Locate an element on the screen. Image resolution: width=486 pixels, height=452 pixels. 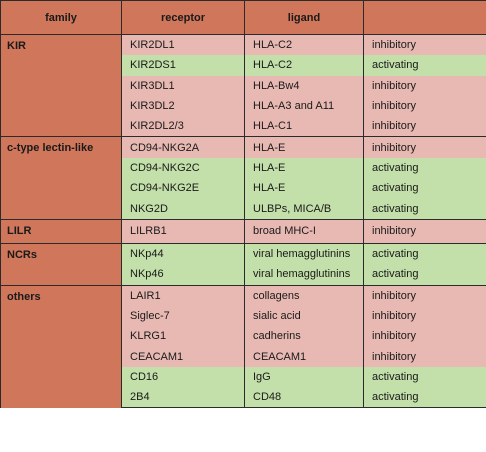
family-cell: KIR is located at coordinates (61, 85).